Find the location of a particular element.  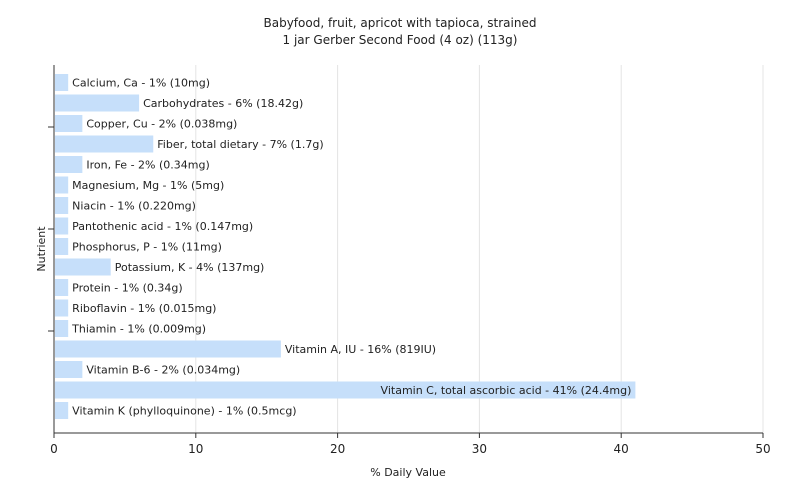

x-tick-label: 0 is located at coordinates (54, 449).